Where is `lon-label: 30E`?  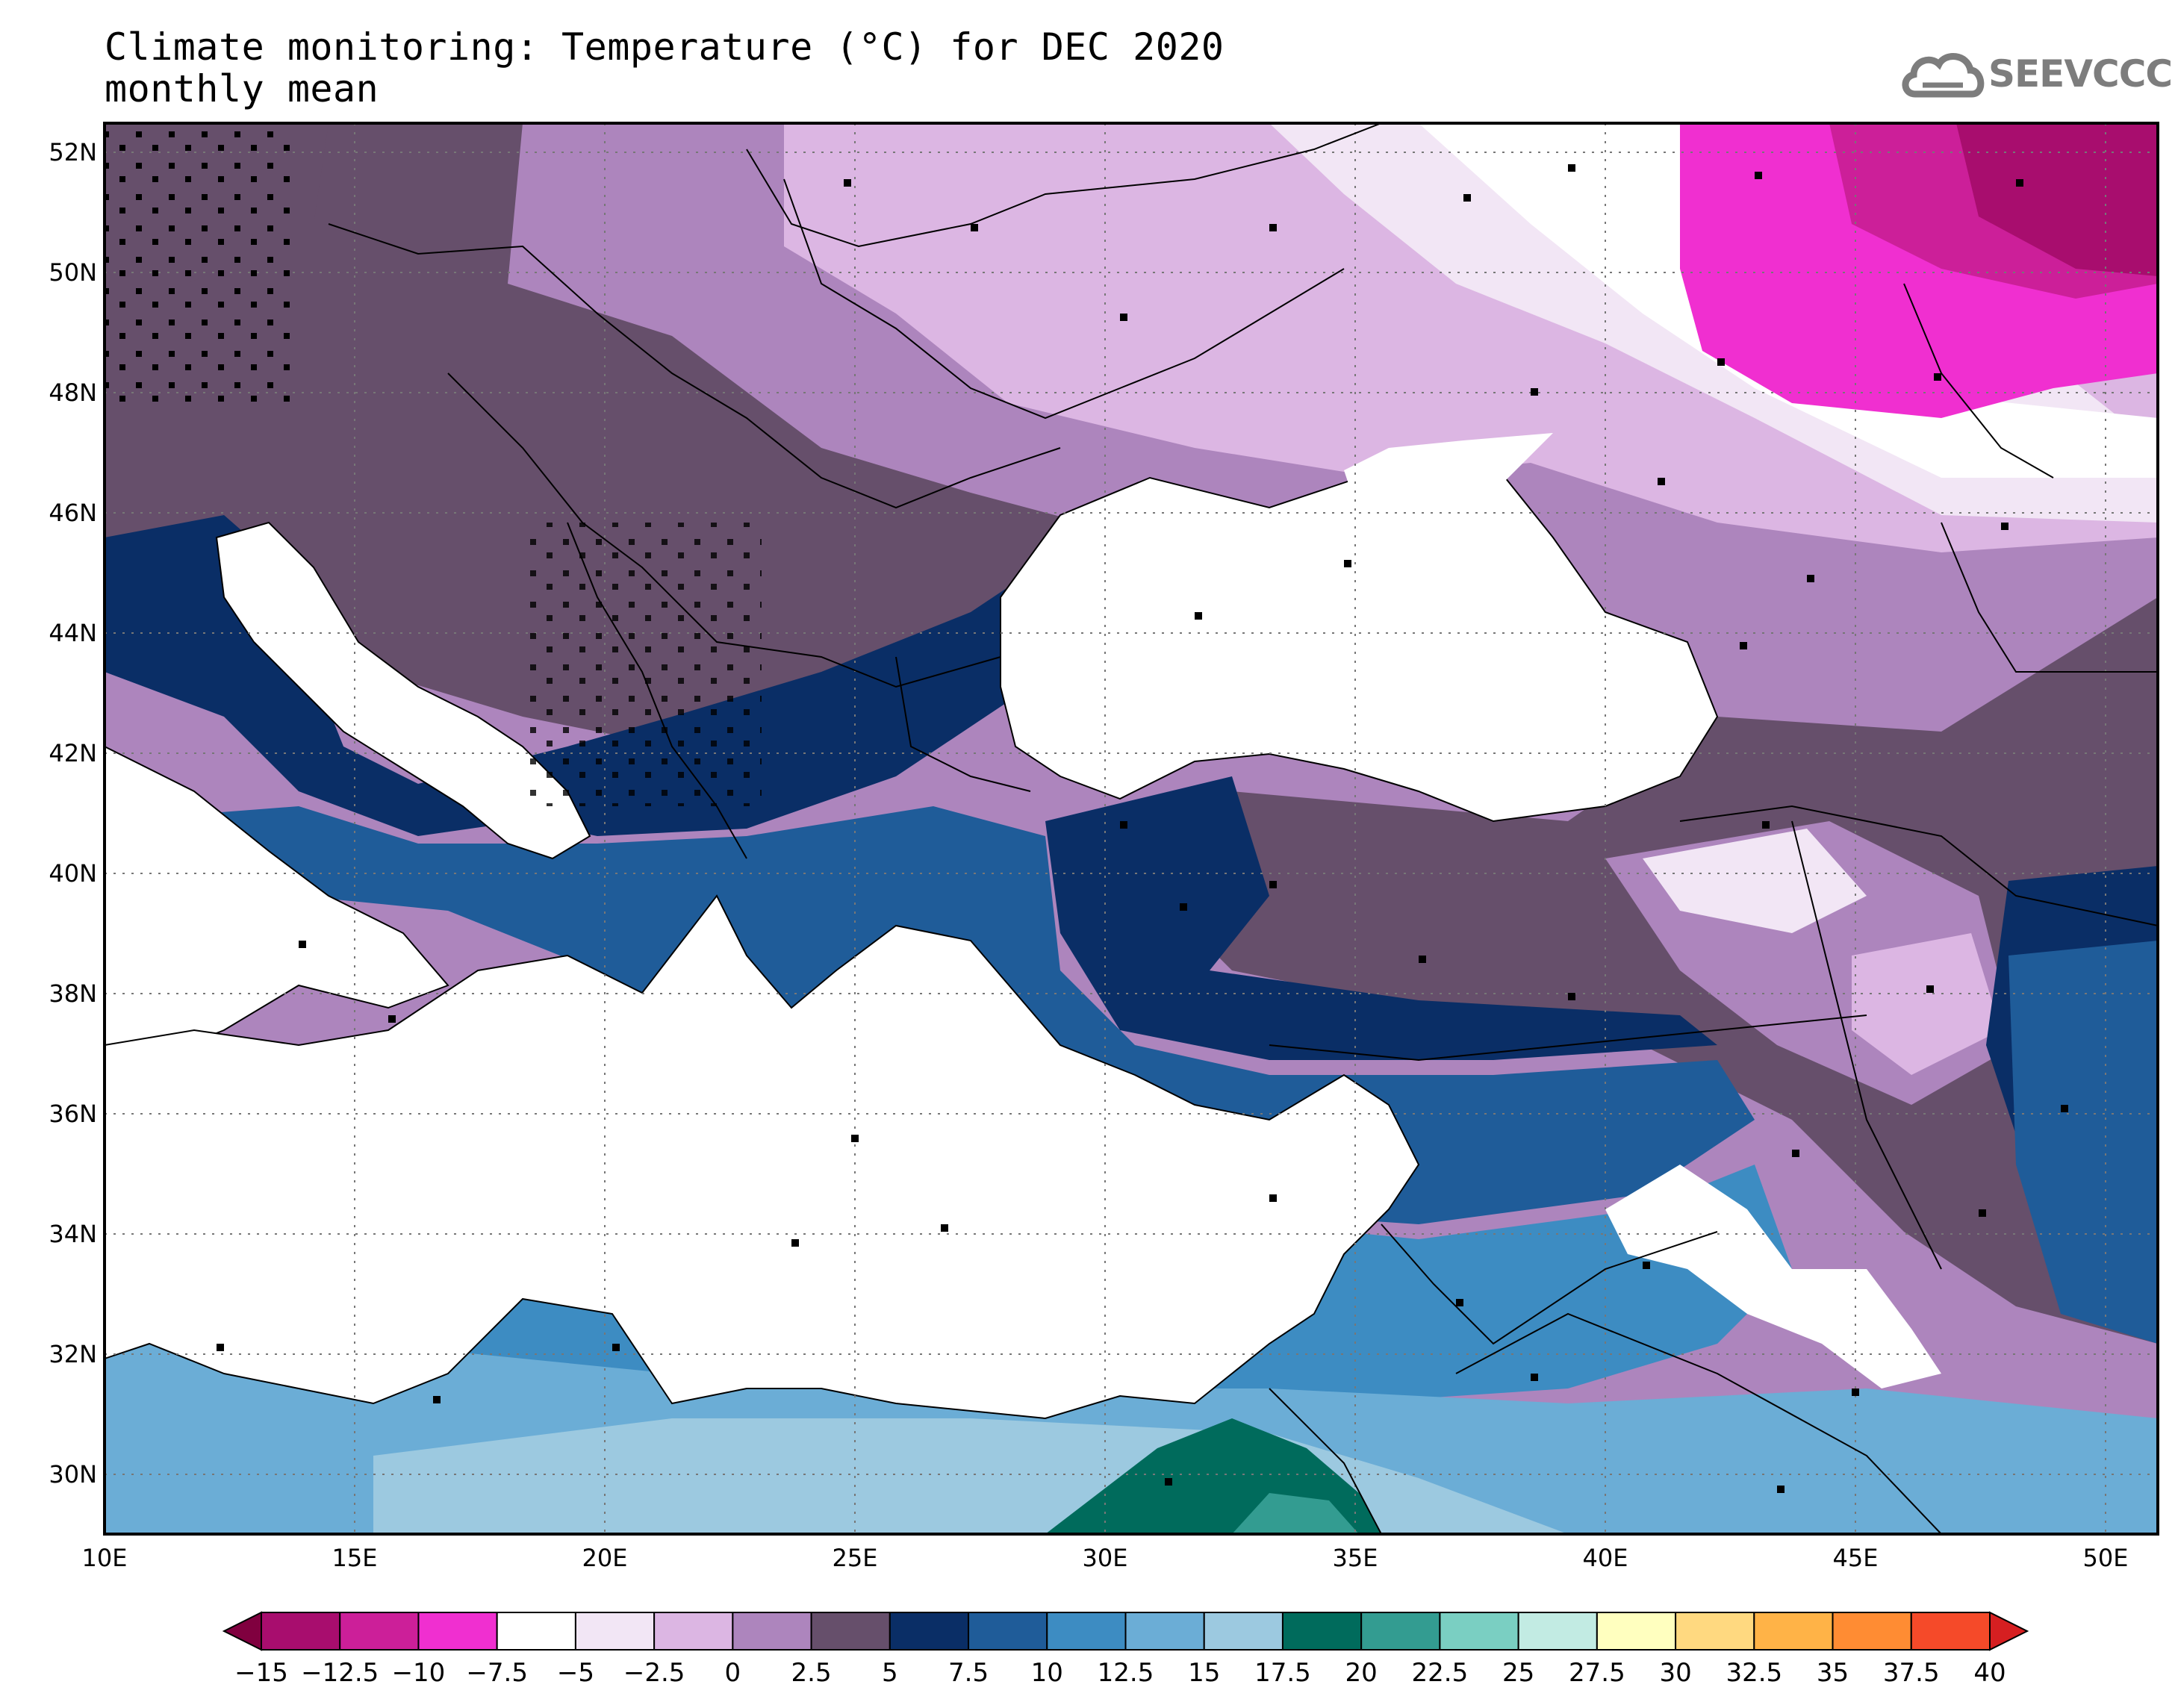 lon-label: 30E is located at coordinates (1105, 1558).